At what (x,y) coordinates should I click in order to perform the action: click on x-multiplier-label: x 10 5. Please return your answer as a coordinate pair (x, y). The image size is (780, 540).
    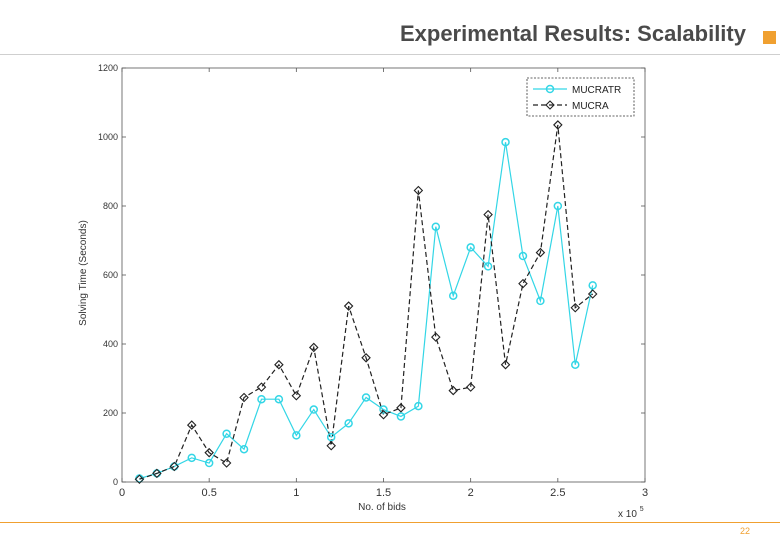
    Looking at the image, I should click on (631, 513).